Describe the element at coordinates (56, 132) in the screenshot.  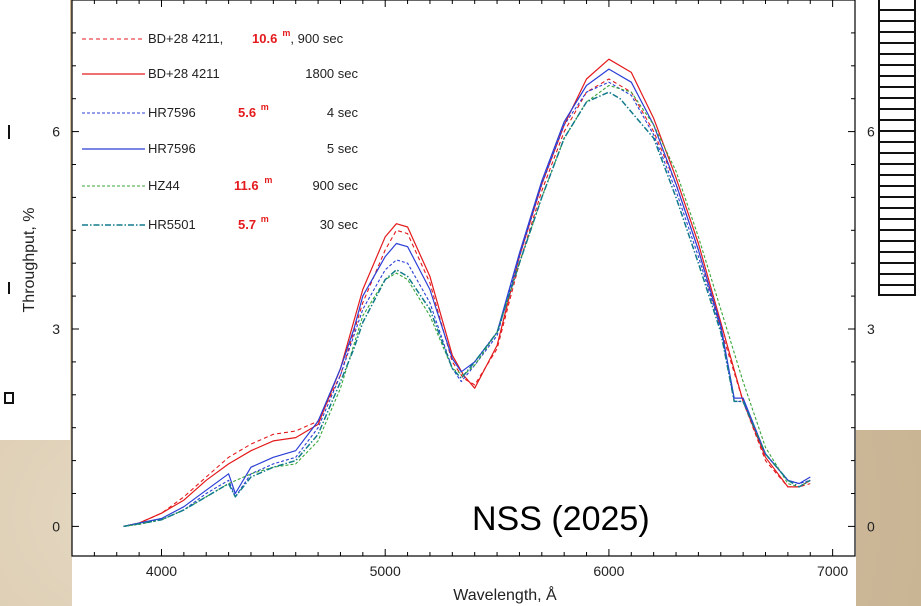
I see `y-tick-label: 6` at that location.